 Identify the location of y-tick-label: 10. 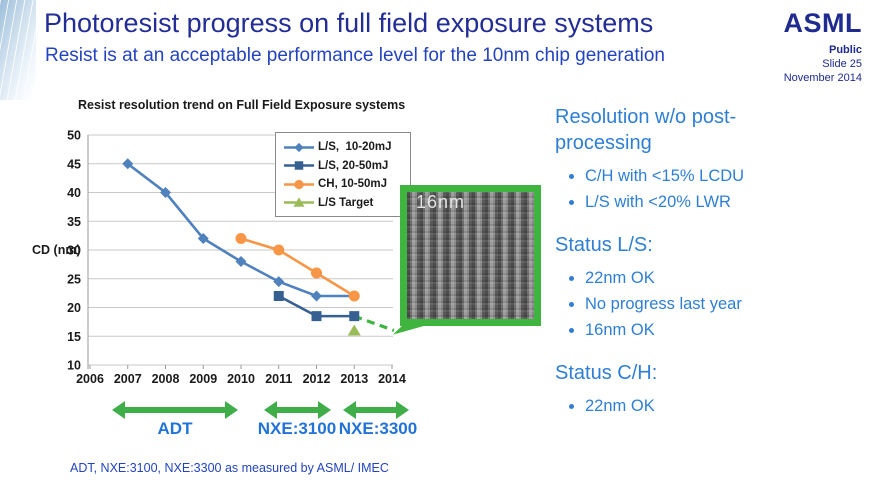
(74, 366).